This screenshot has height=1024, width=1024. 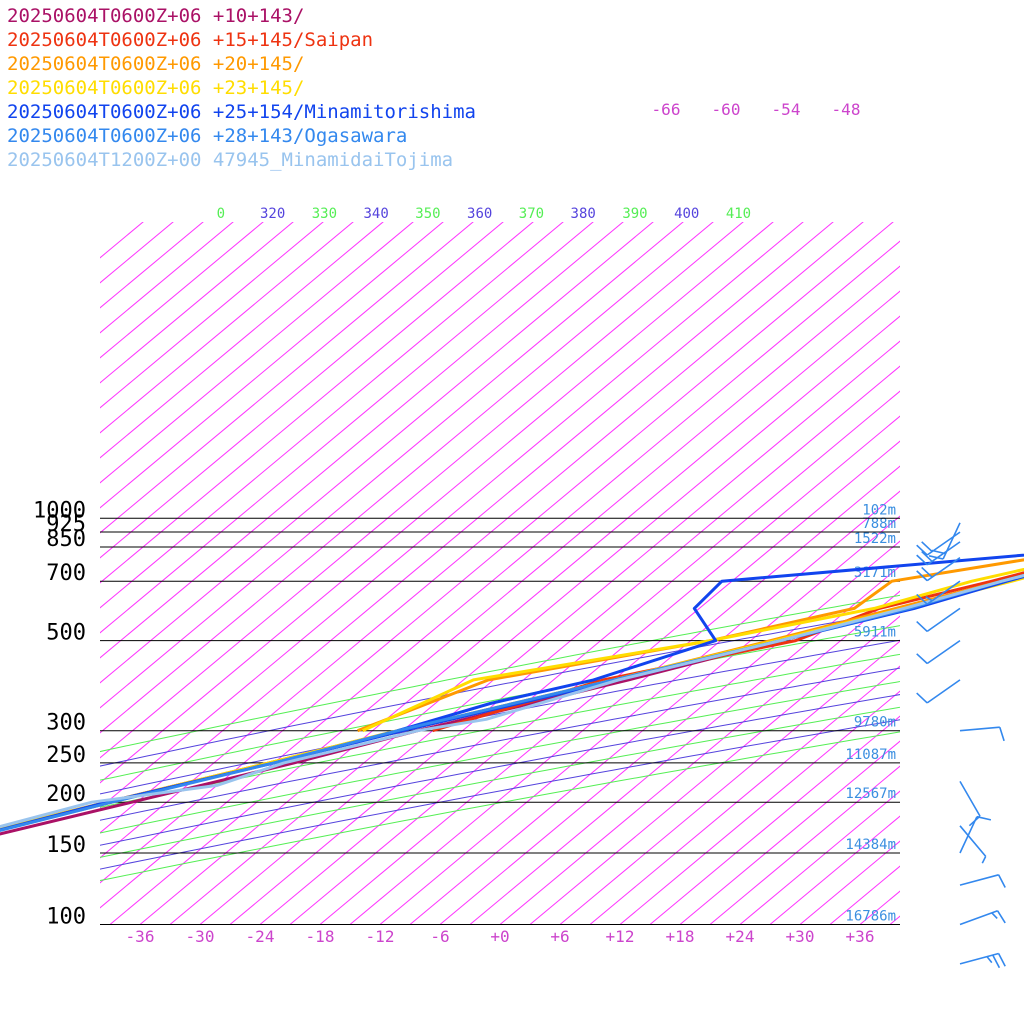 I want to click on height-label-200: 12567m, so click(x=870, y=794).